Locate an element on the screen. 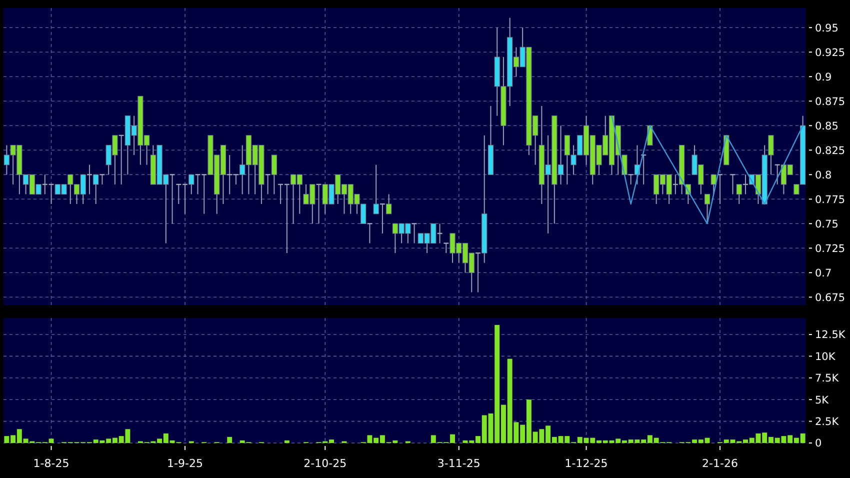 This screenshot has height=478, width=850. y-tick-label: 0.925 is located at coordinates (830, 52).